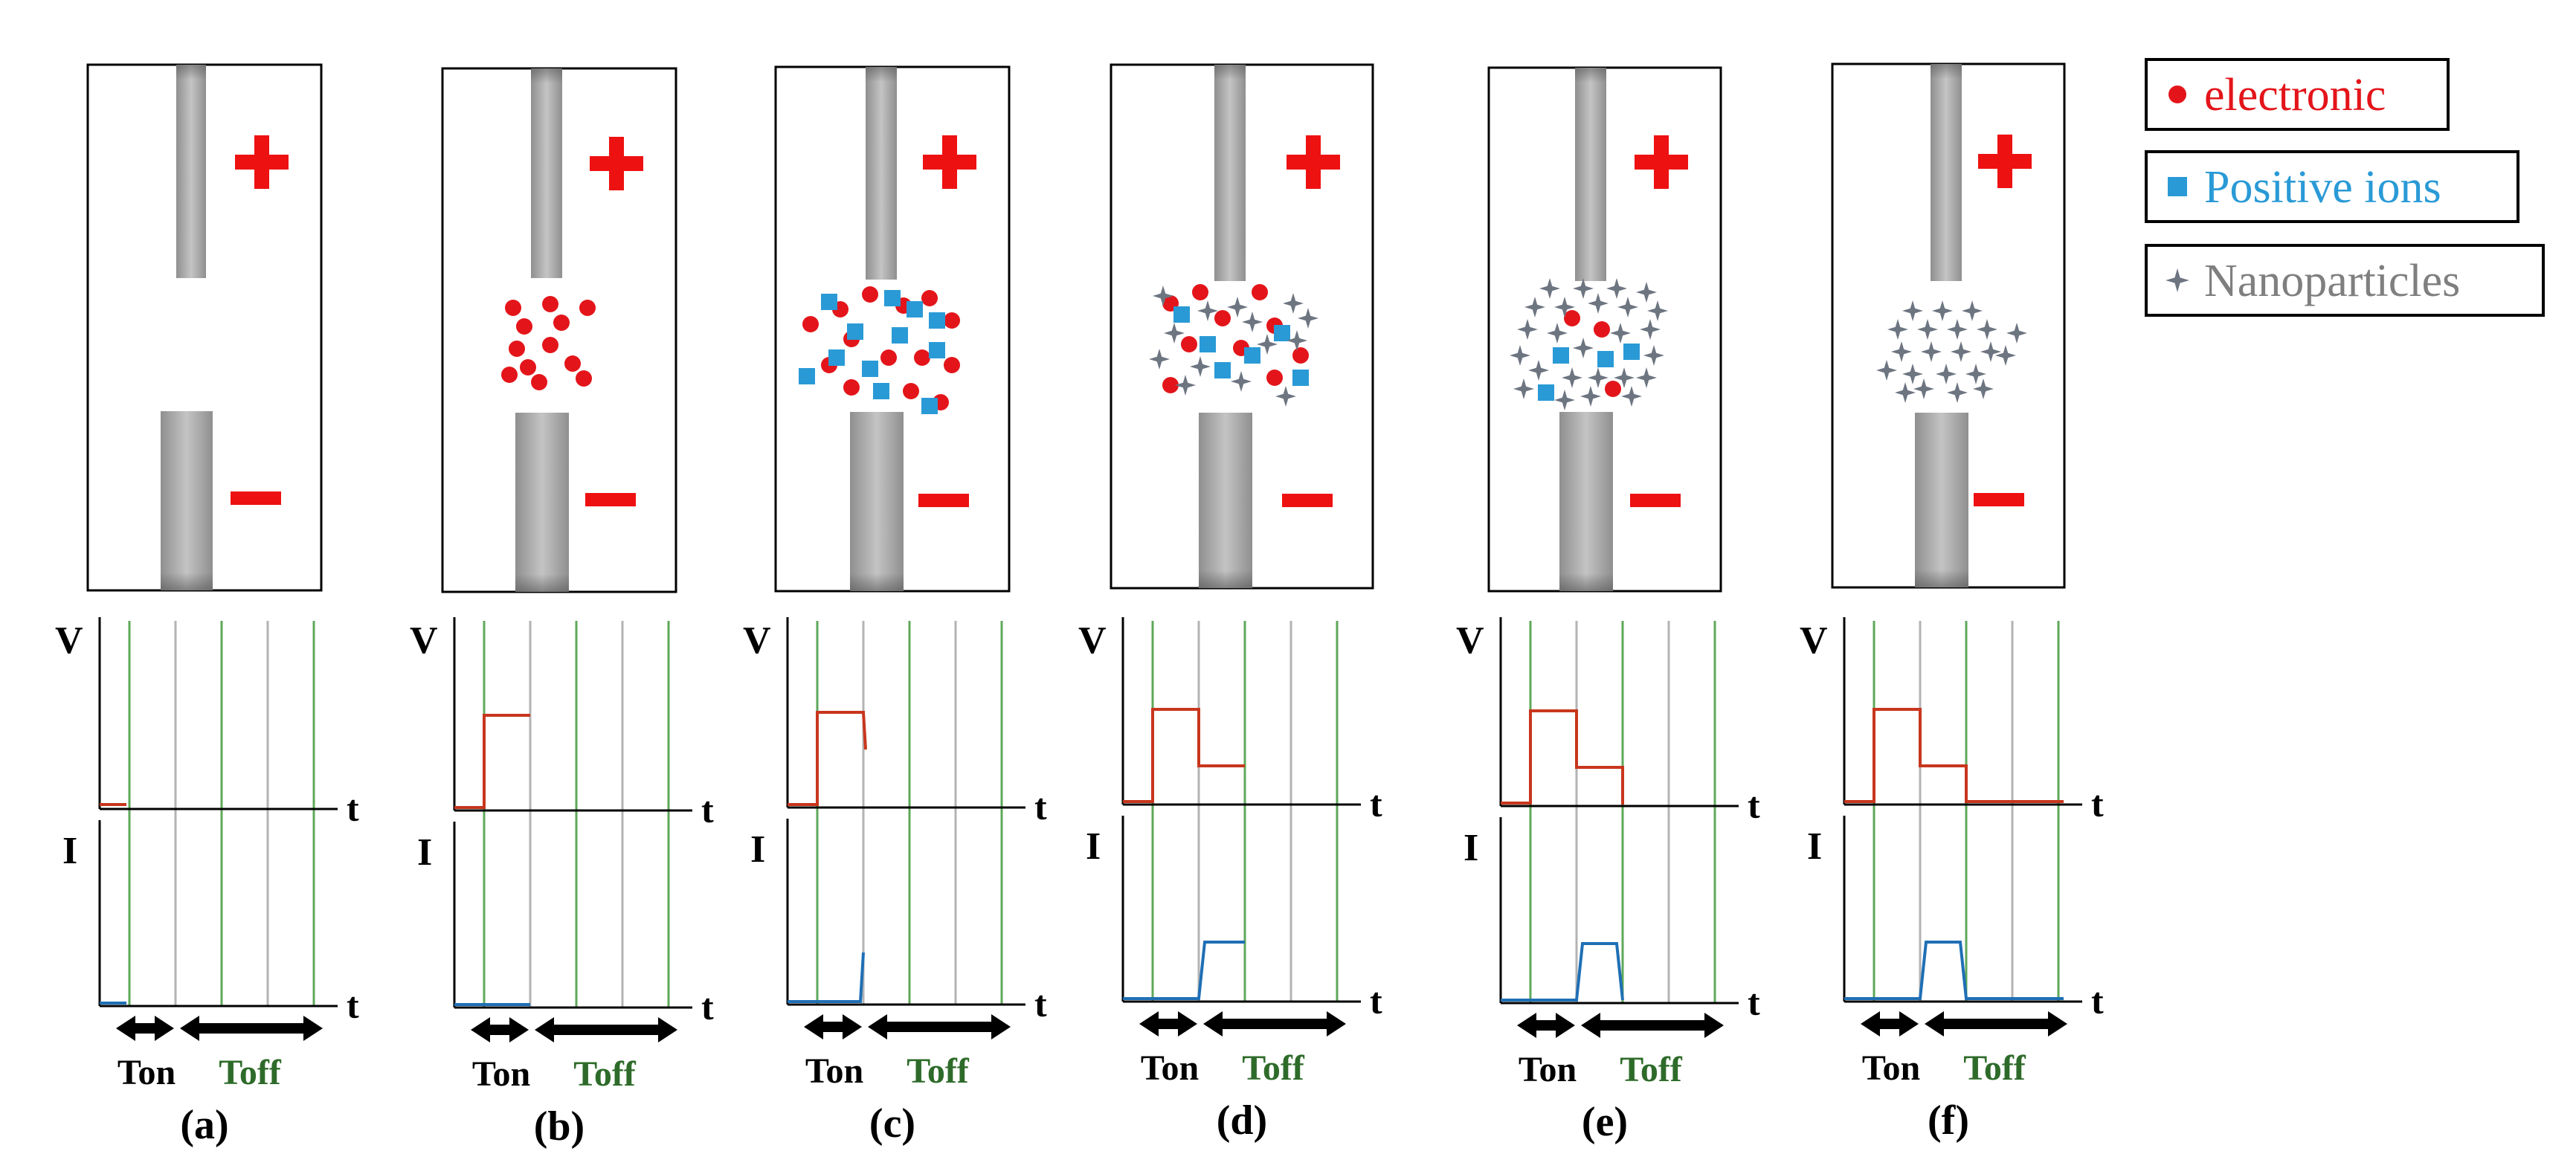 The height and width of the screenshot is (1154, 2576). What do you see at coordinates (605, 1074) in the screenshot?
I see `toff-label: Toff` at bounding box center [605, 1074].